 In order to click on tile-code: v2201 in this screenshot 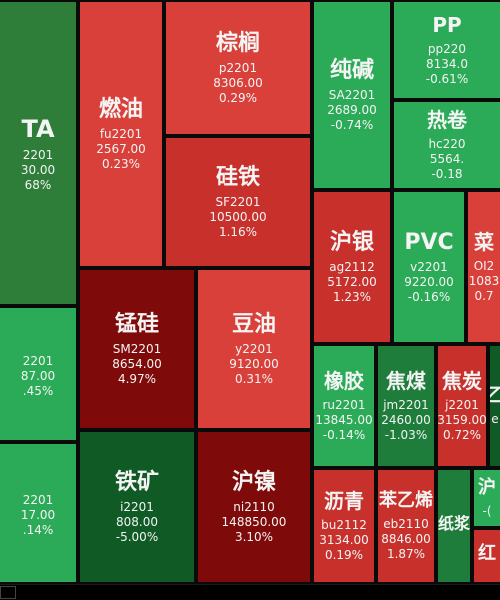, I will do `click(429, 267)`.